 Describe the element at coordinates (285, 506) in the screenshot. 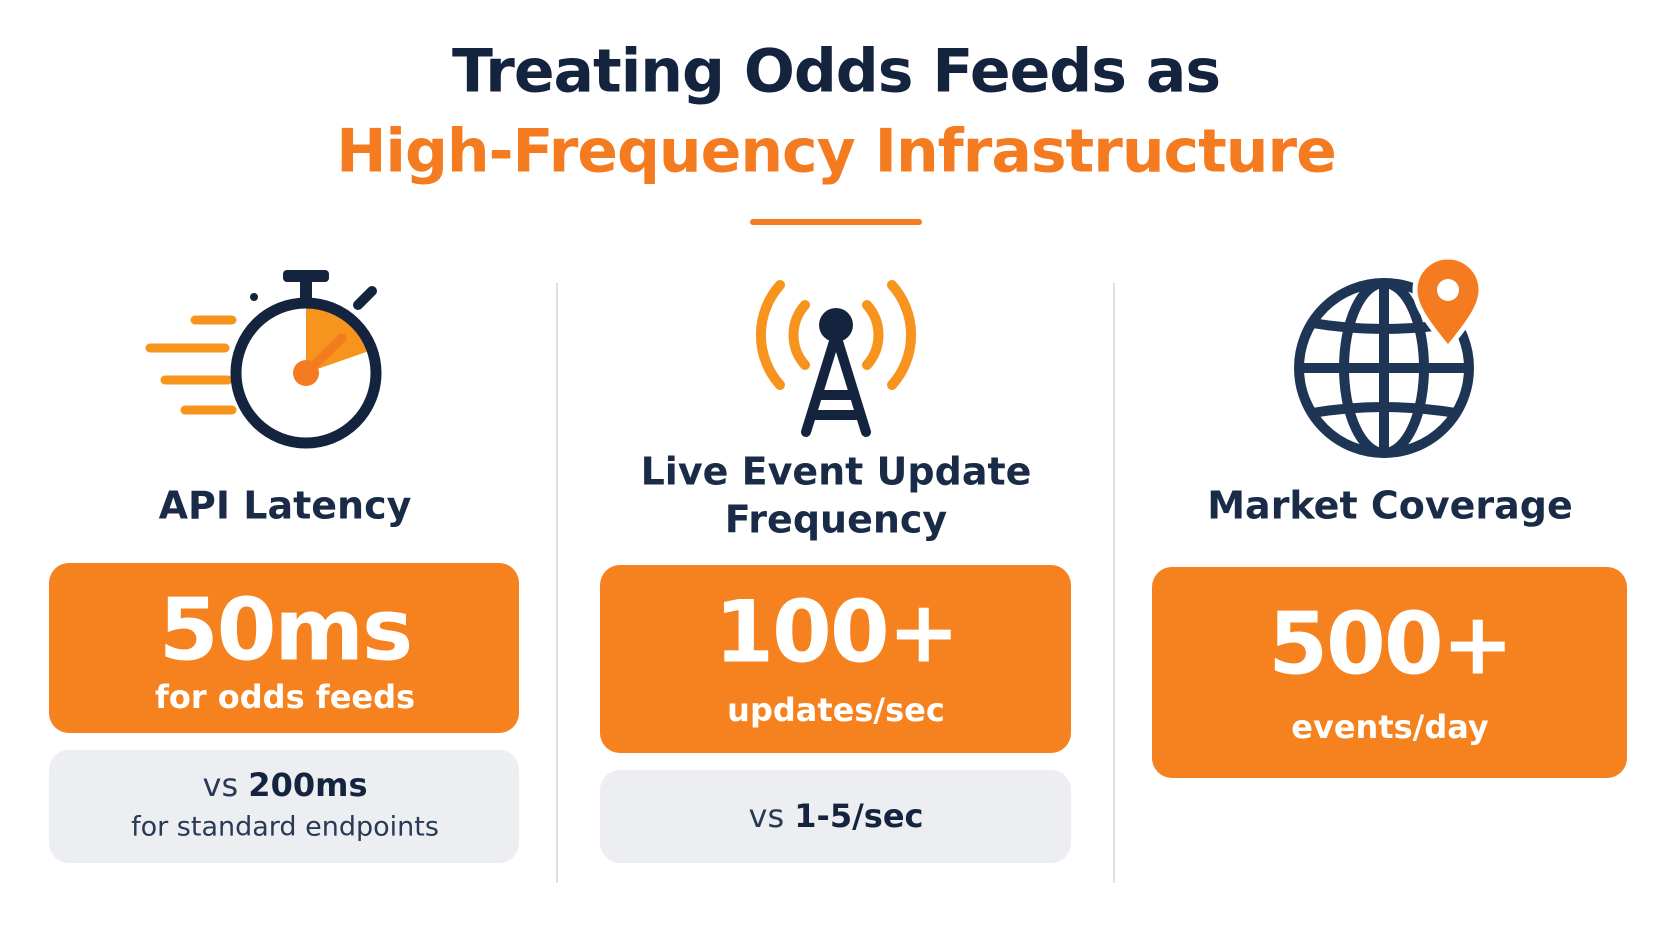

I see `metric-label: API Latency` at that location.